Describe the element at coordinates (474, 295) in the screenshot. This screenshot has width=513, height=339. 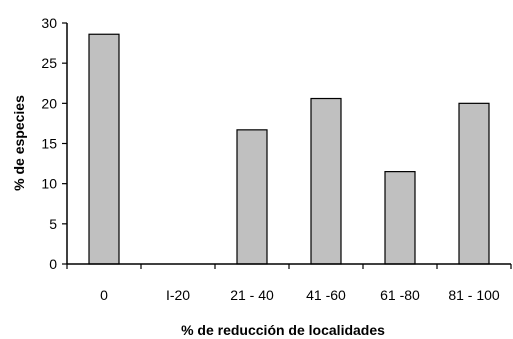
I see `x-tick-label: 81 - 100` at that location.